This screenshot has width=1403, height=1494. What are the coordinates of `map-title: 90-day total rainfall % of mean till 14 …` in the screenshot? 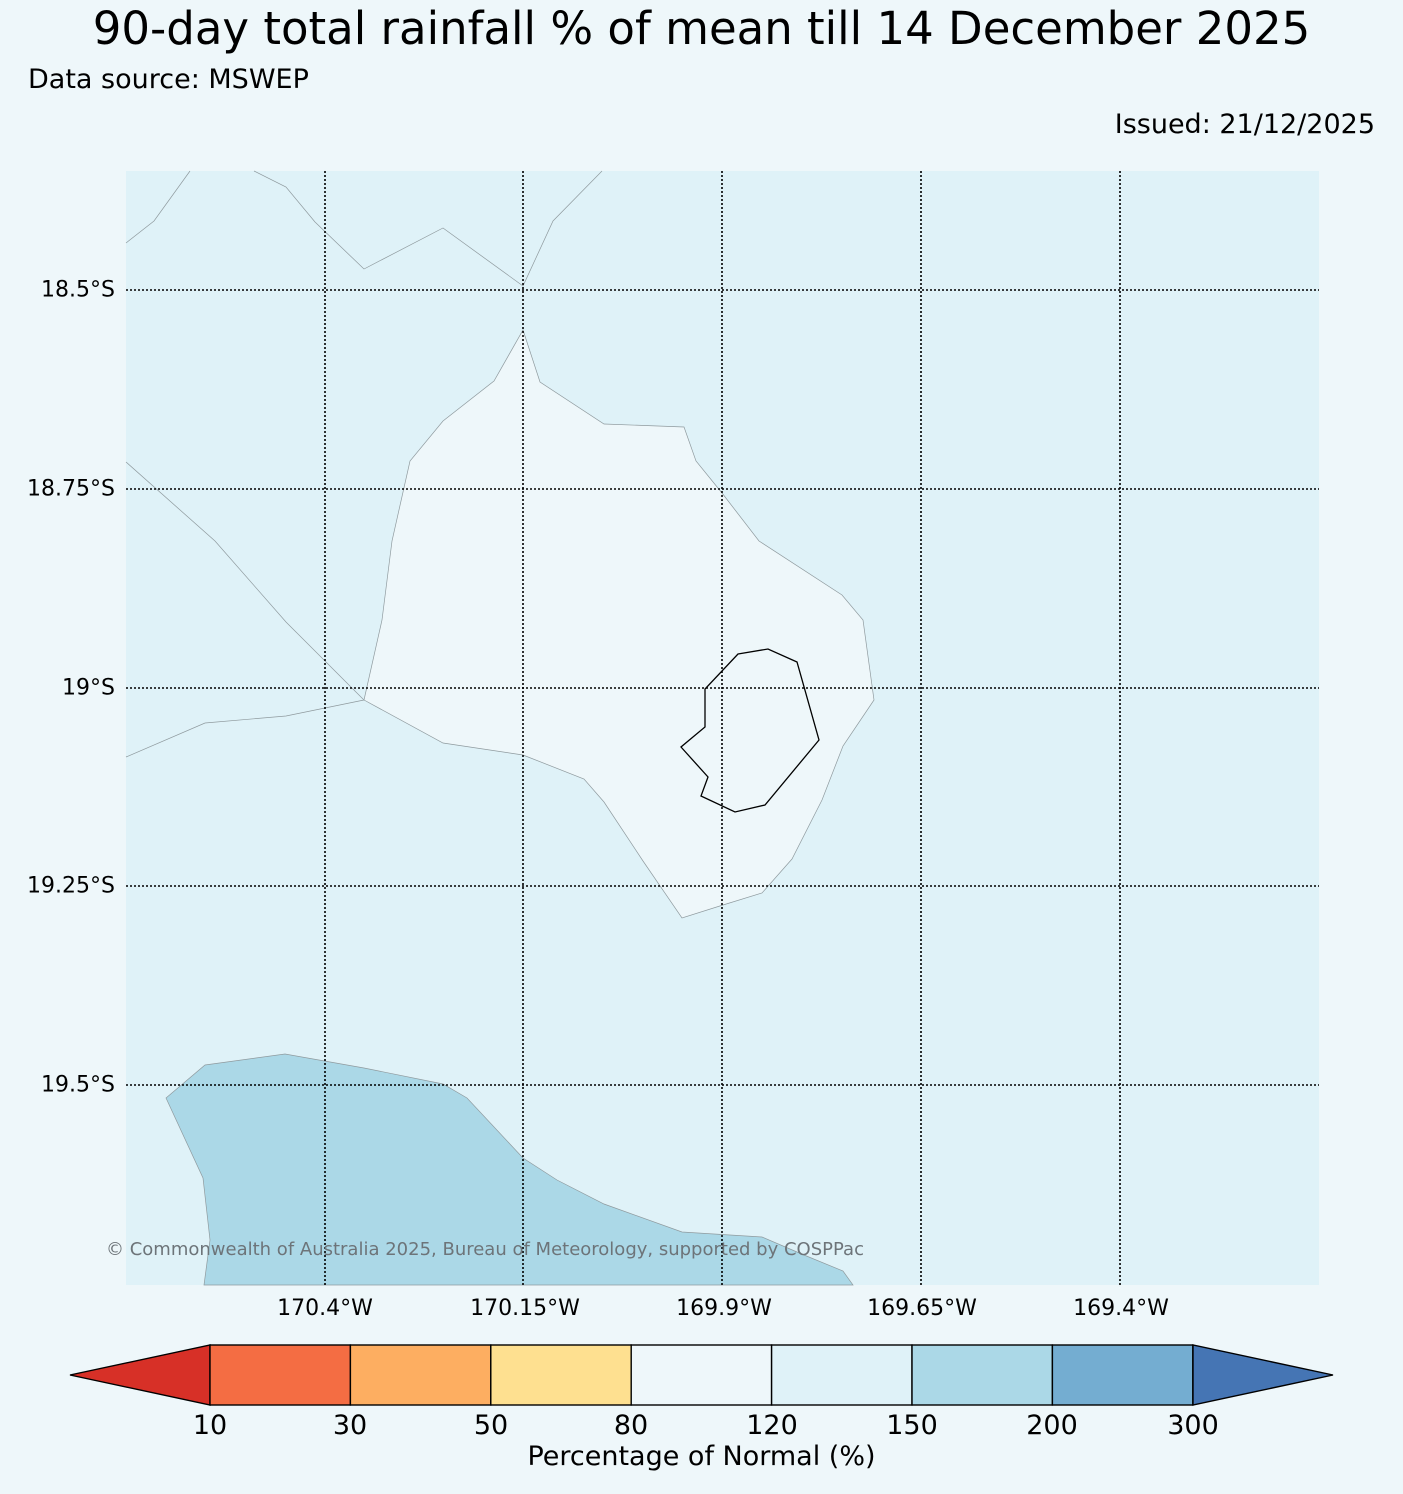 It's located at (701, 28).